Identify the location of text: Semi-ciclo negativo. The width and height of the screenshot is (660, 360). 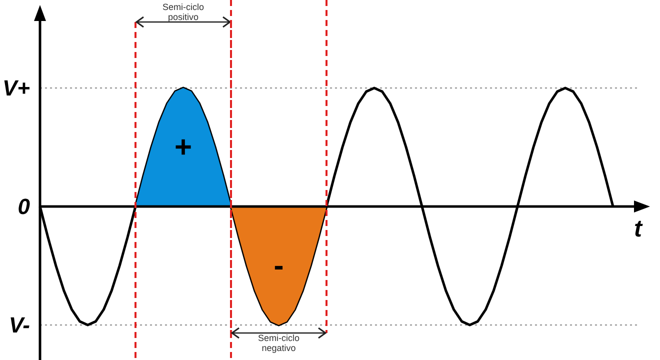
(279, 343).